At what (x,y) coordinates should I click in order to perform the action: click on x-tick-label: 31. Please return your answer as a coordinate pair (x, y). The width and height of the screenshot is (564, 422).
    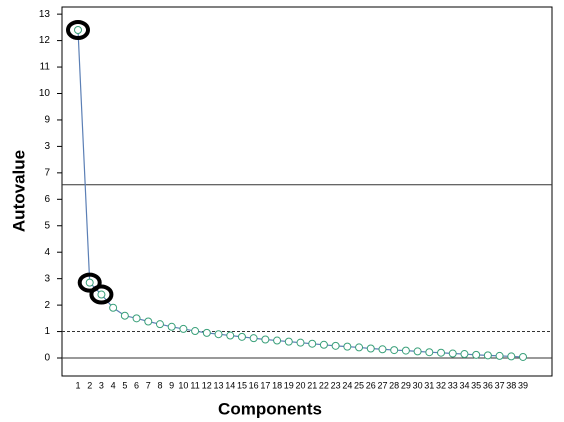
    Looking at the image, I should click on (429, 385).